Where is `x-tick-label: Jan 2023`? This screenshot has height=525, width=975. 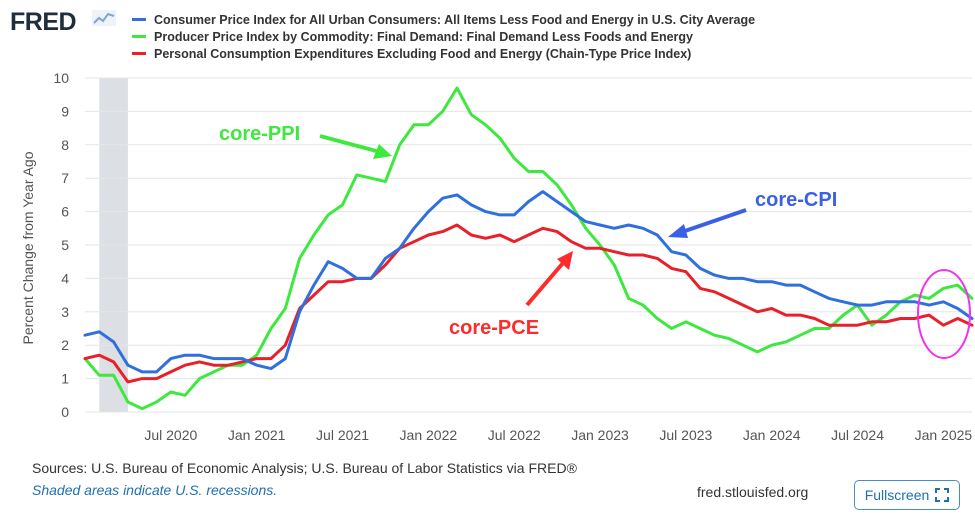
x-tick-label: Jan 2023 is located at coordinates (600, 435).